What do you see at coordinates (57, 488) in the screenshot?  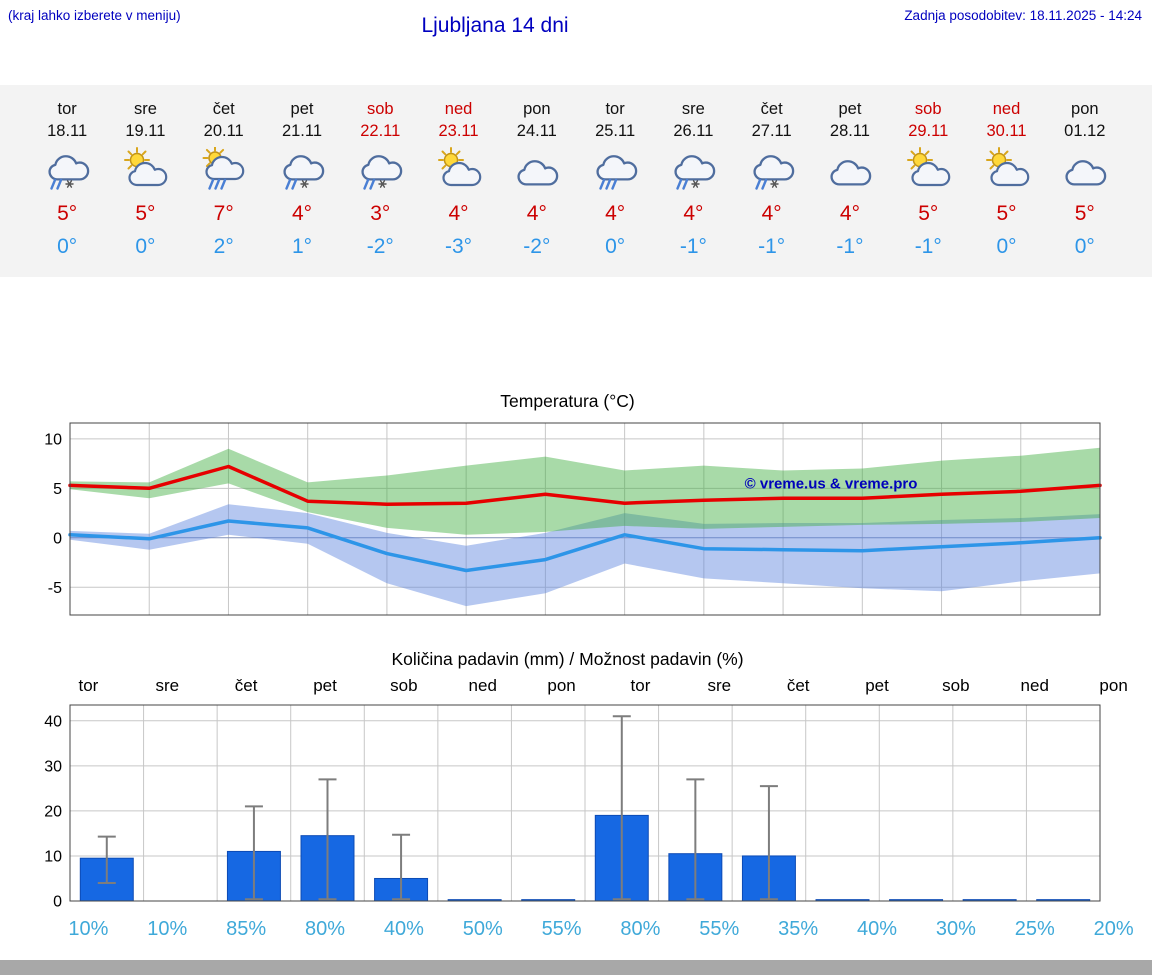 I see `svg-text: 5` at bounding box center [57, 488].